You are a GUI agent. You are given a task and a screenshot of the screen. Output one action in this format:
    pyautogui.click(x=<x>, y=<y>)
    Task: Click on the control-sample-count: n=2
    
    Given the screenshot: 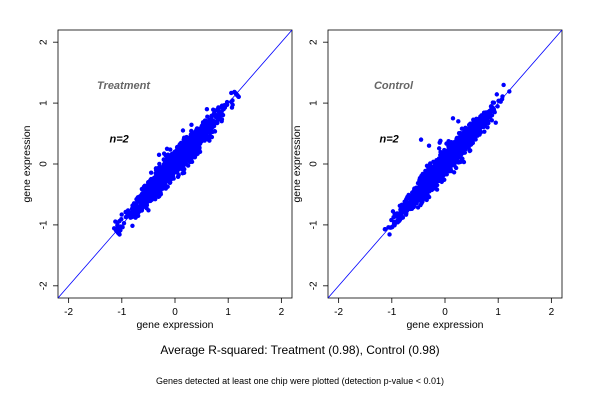 What is the action you would take?
    pyautogui.click(x=389, y=140)
    